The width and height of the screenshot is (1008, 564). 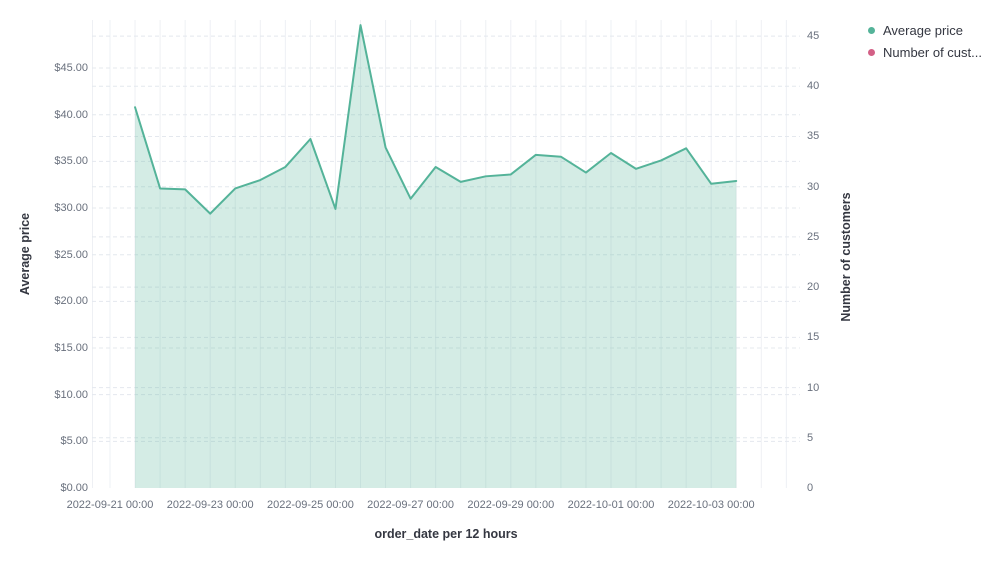 I want to click on y-left-tick-label: $5.00, so click(x=74, y=441).